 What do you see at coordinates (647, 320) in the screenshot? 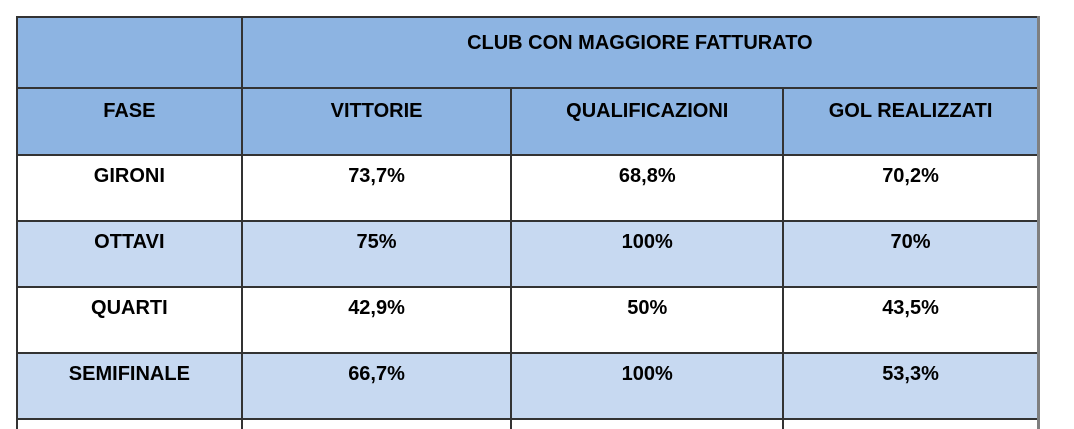
I see `qualificazioni-value: 50%` at bounding box center [647, 320].